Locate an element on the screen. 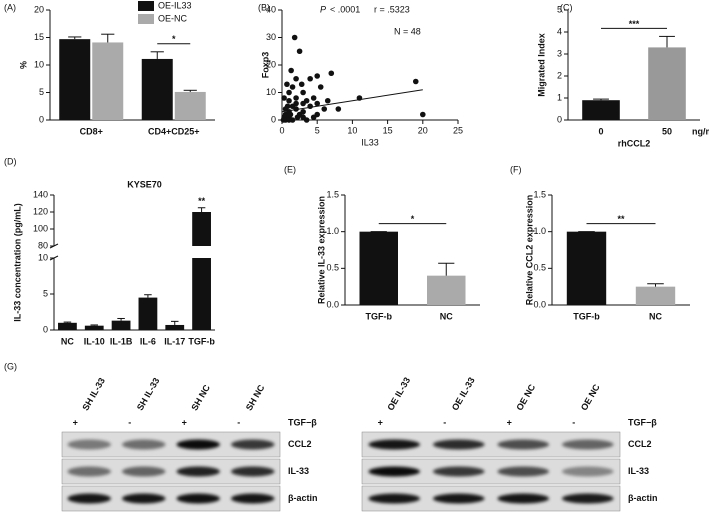 This screenshot has width=709, height=518. axis-break is located at coordinates (54, 258).